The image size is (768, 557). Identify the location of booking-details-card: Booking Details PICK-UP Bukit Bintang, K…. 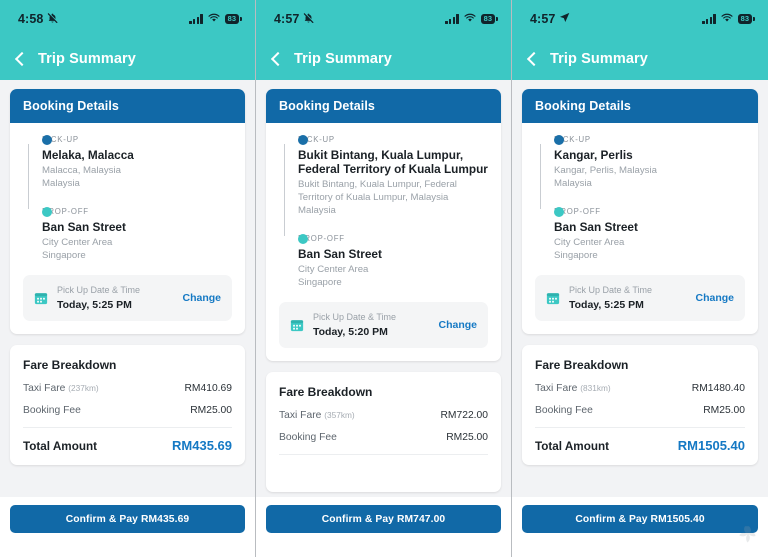
(383, 225).